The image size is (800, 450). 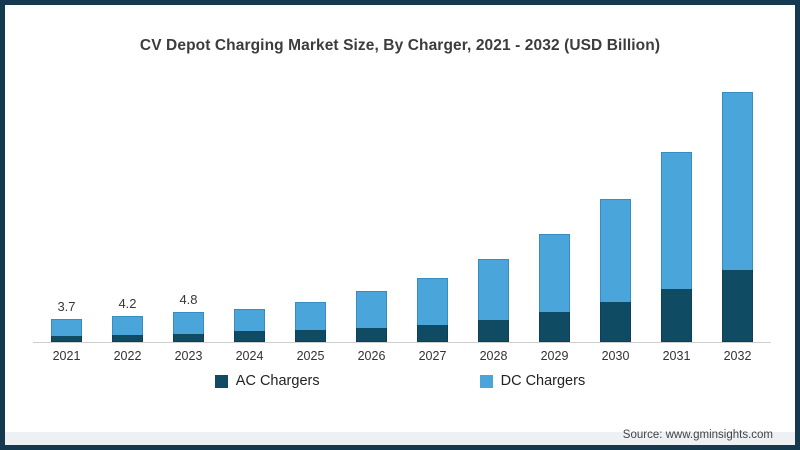 I want to click on stacked-bar-2021, so click(x=66, y=330).